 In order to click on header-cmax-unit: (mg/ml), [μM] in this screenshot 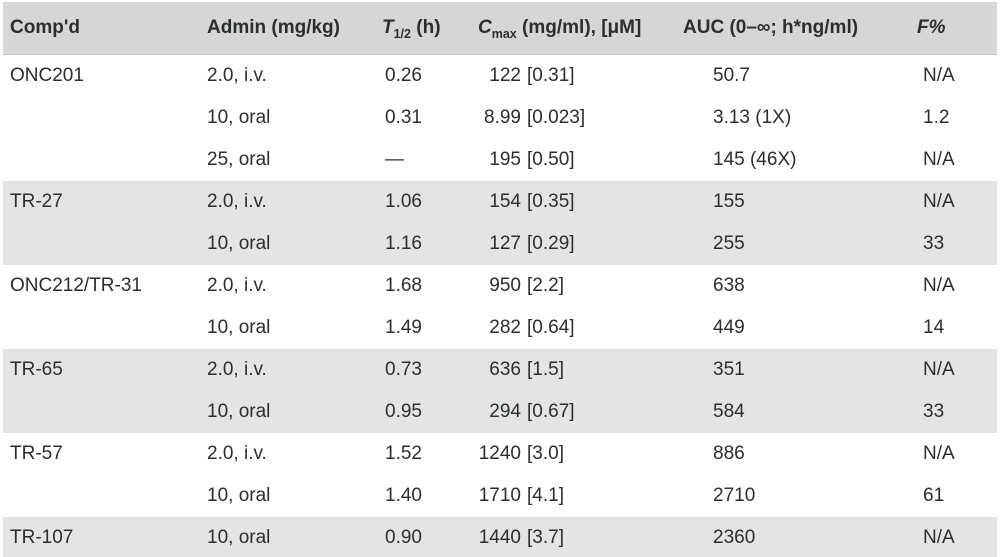, I will do `click(579, 27)`.